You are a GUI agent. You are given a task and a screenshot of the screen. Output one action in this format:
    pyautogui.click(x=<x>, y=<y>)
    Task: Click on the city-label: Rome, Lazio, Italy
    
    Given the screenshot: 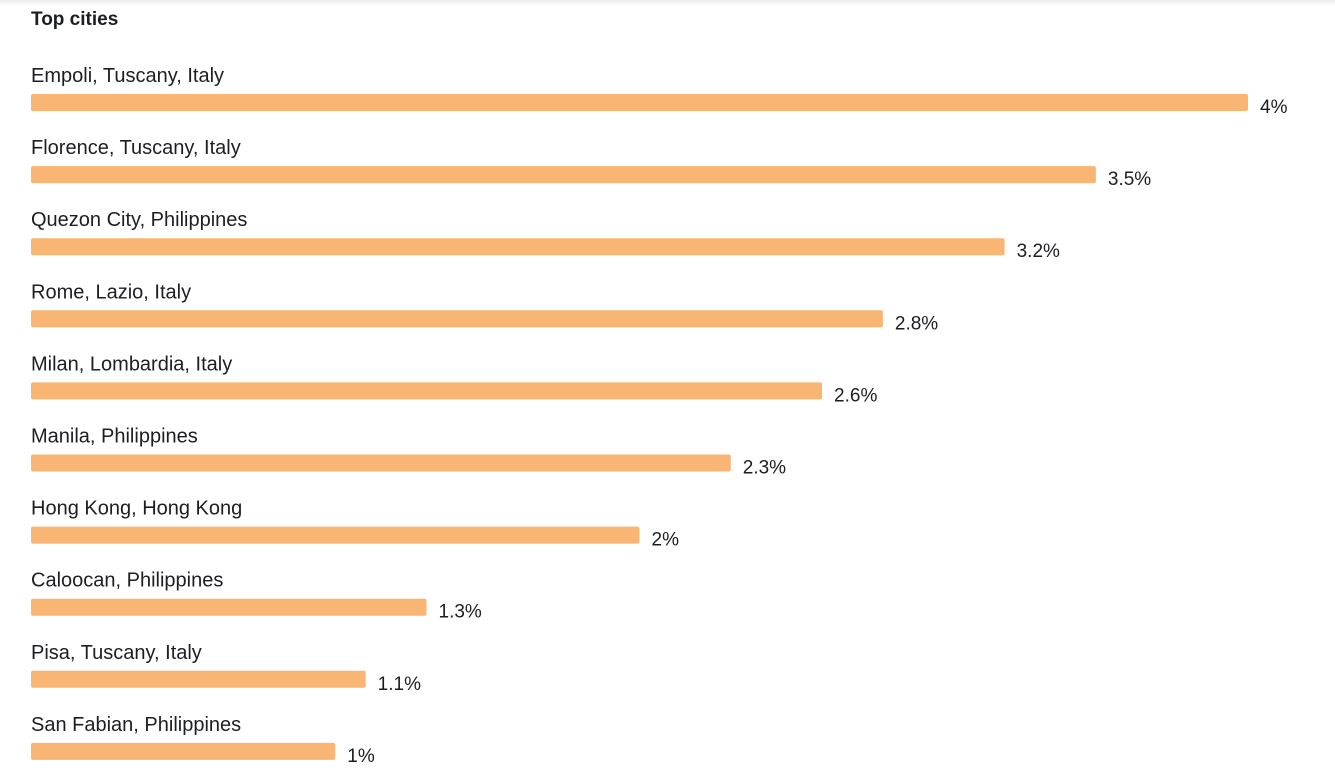 What is the action you would take?
    pyautogui.click(x=111, y=292)
    